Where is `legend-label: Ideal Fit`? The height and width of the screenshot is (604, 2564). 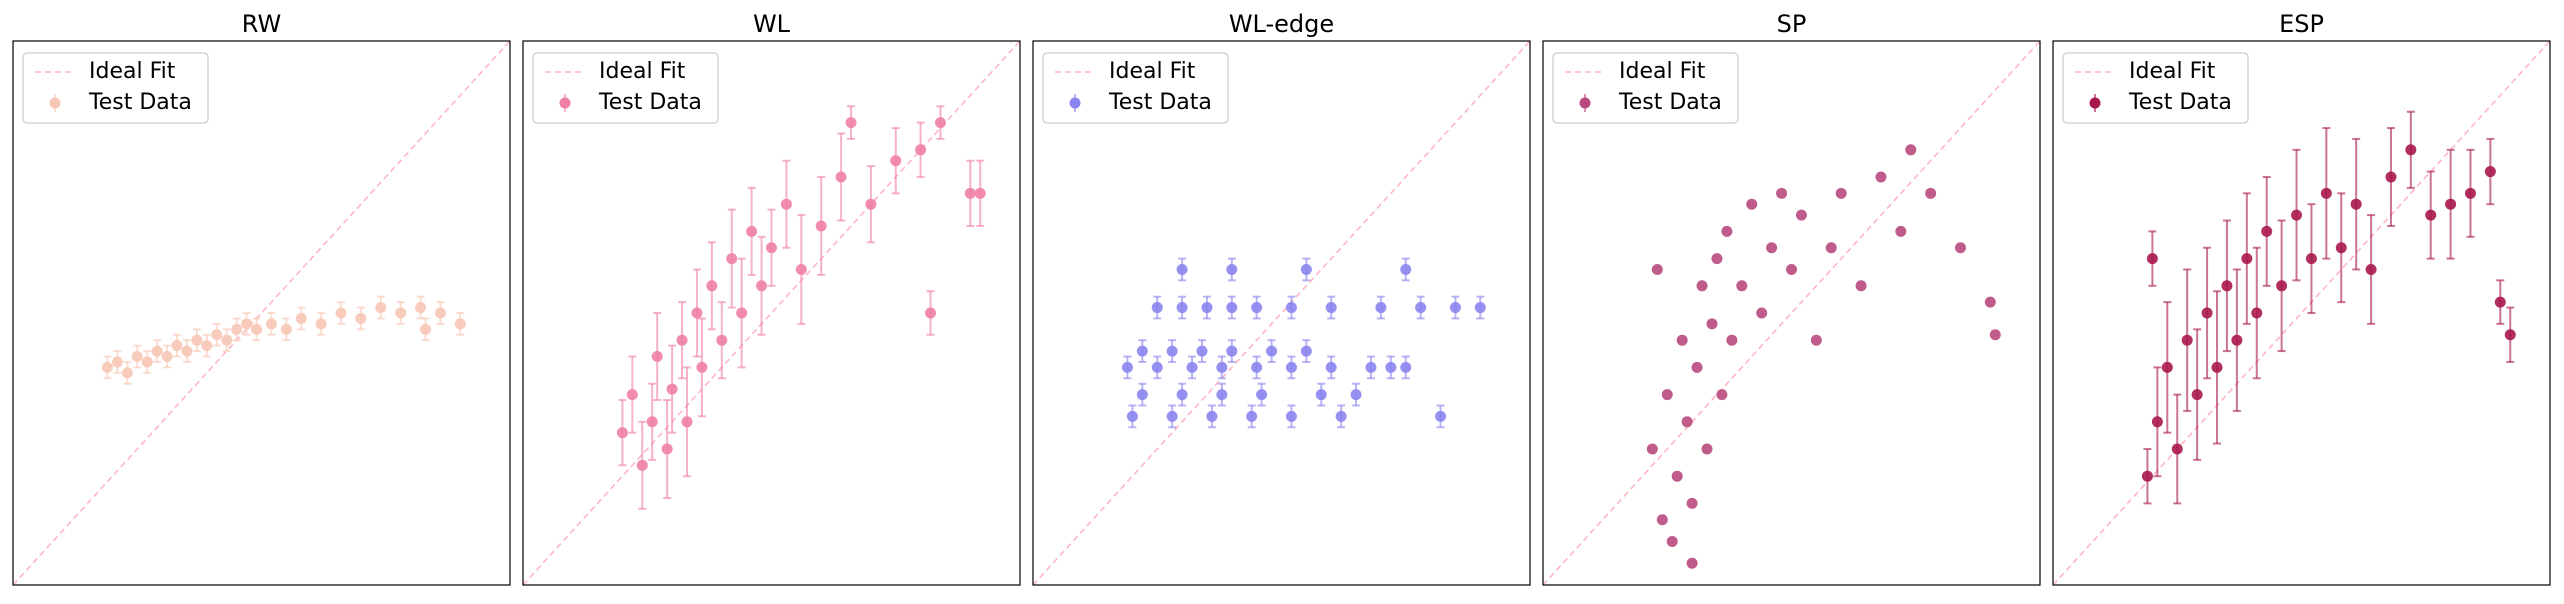
legend-label: Ideal Fit is located at coordinates (642, 71).